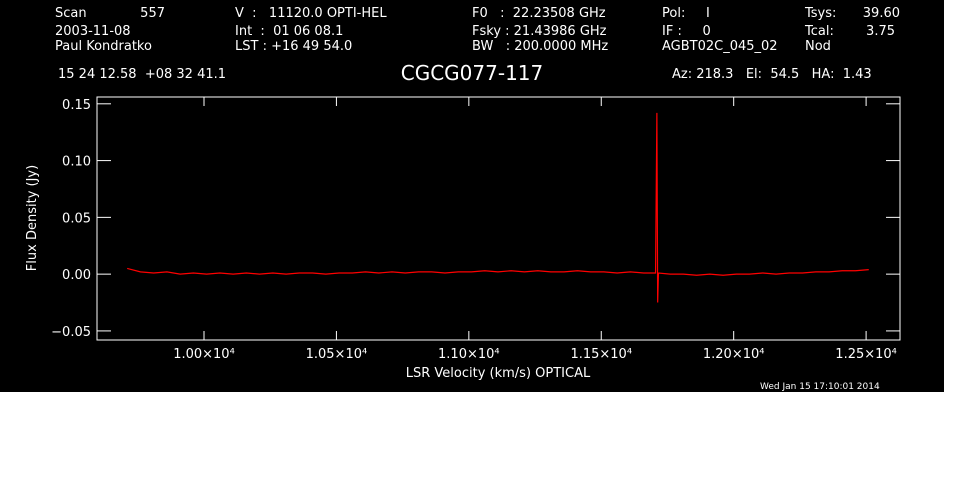  I want to click on annotation: 39.60, so click(881, 13).